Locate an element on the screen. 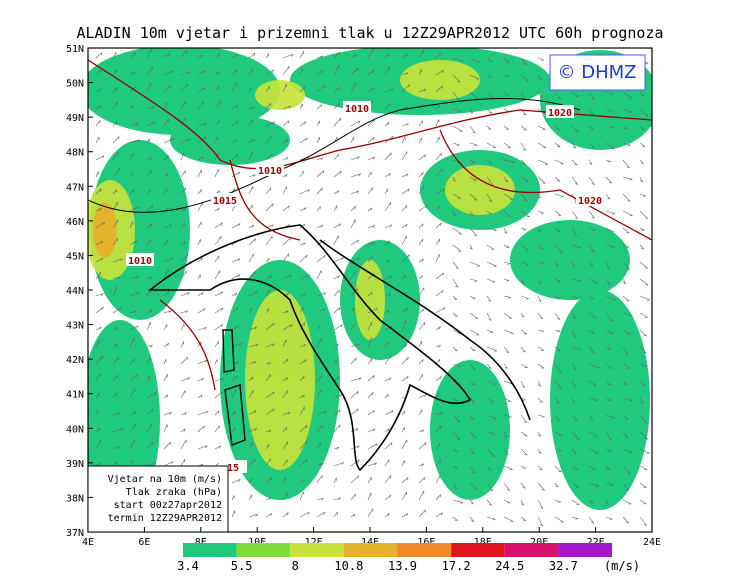 Image resolution: width=740 pixels, height=586 pixels. info-line: Tlak zraka (hPa) is located at coordinates (174, 492).